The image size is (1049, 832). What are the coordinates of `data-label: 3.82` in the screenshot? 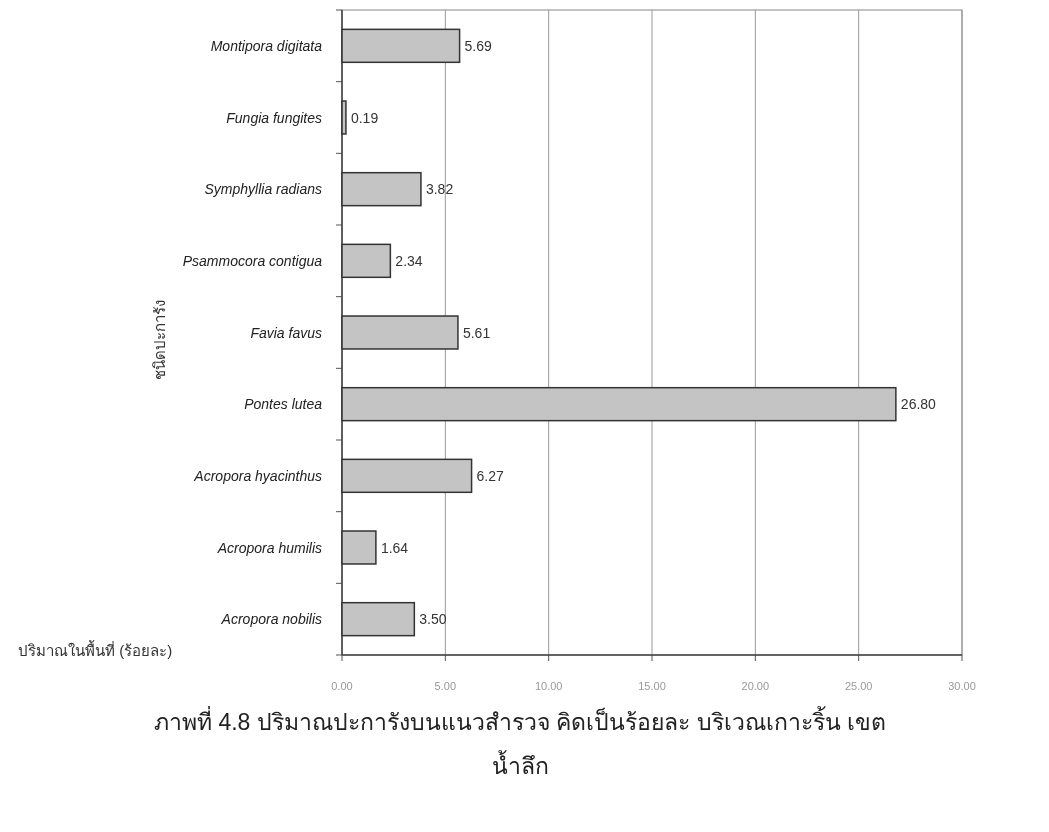 It's located at (439, 189).